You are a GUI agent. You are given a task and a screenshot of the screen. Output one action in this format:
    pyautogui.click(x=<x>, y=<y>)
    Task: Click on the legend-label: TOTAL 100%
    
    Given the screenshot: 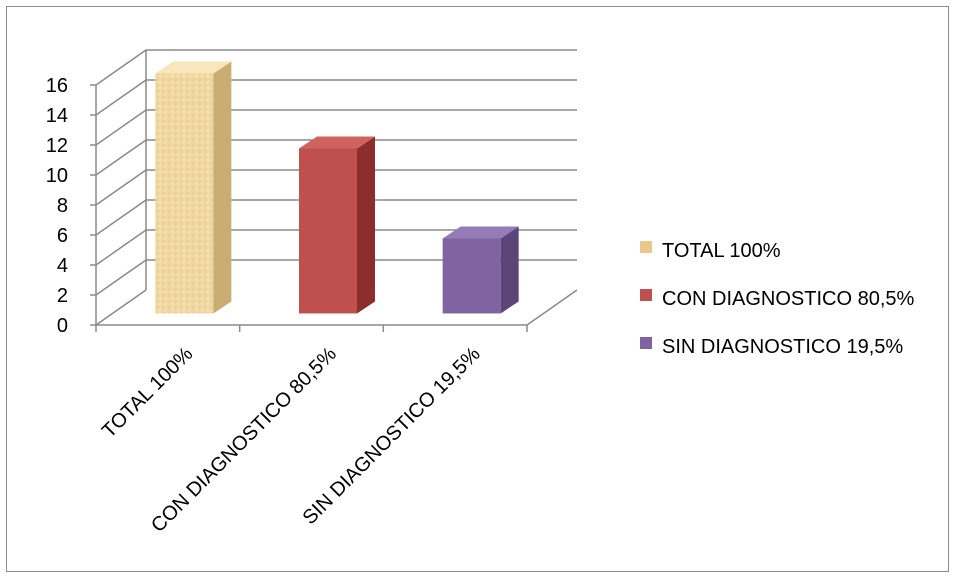 What is the action you would take?
    pyautogui.click(x=721, y=251)
    